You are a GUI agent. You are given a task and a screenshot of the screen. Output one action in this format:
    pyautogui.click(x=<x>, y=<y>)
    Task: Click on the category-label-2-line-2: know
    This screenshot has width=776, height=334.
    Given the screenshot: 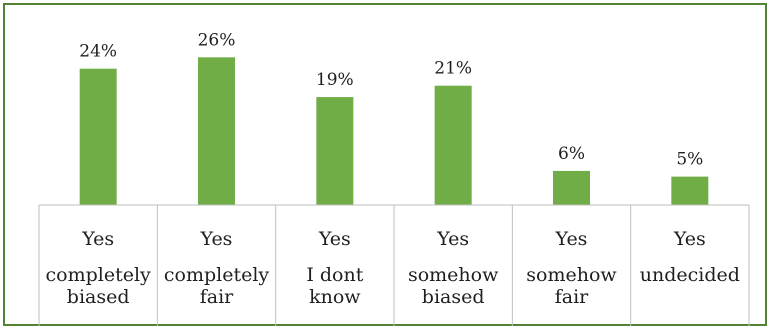 What is the action you would take?
    pyautogui.click(x=335, y=297)
    